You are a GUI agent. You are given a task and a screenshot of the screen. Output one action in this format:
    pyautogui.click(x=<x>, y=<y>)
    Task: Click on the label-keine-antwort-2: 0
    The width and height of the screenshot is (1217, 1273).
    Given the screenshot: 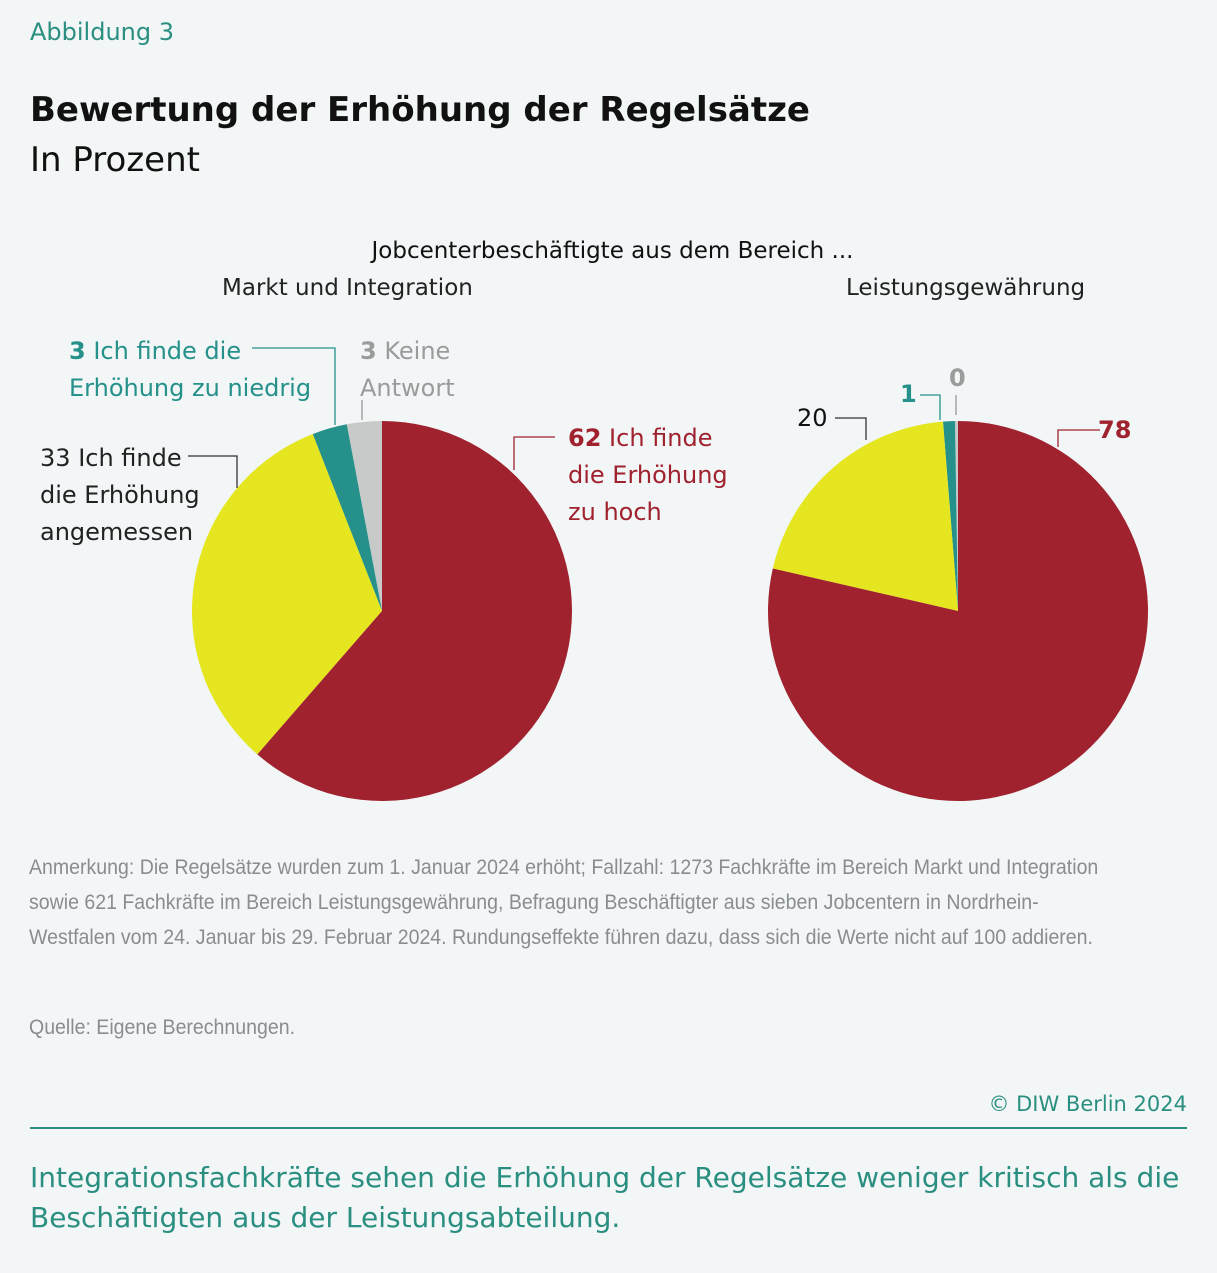 What is the action you would take?
    pyautogui.click(x=957, y=378)
    